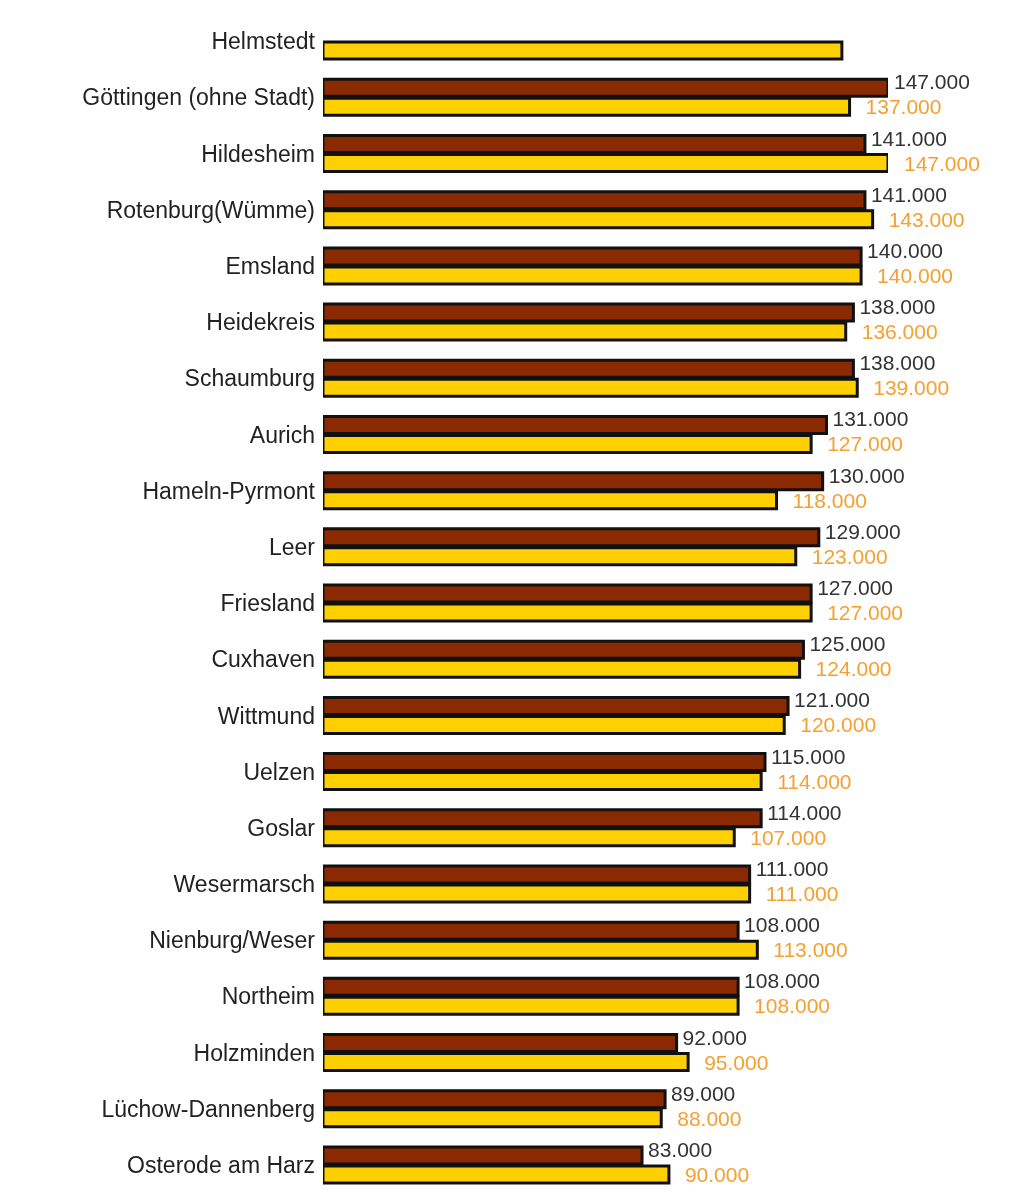 The image size is (1011, 1203). Describe the element at coordinates (717, 1174) in the screenshot. I see `data-label: 90.000` at that location.